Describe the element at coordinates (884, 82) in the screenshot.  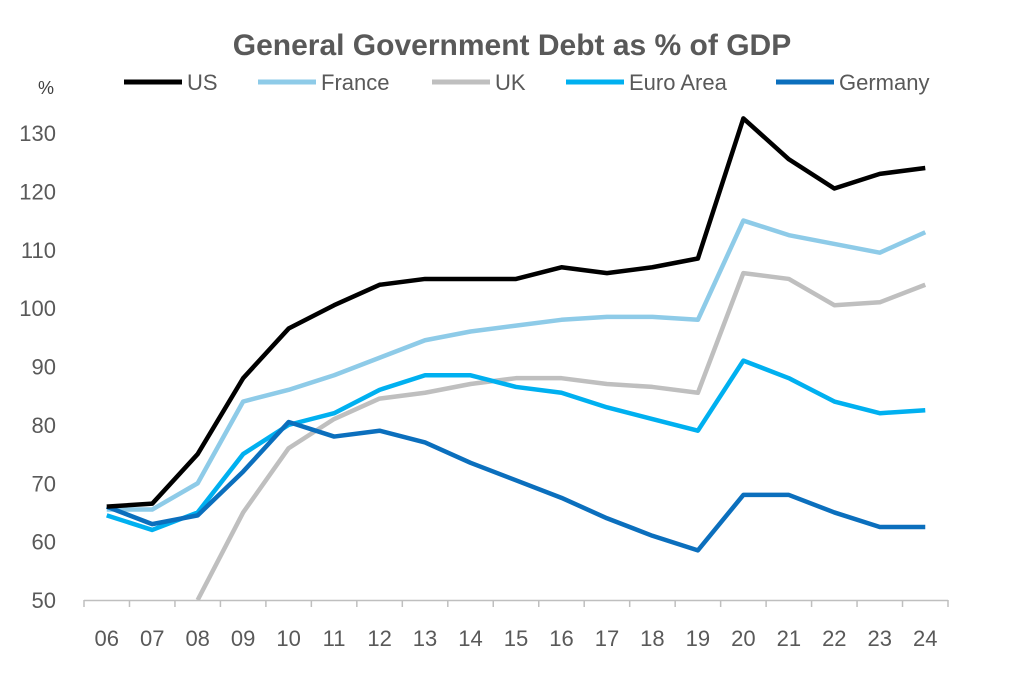
I see `legend-label: Germany` at that location.